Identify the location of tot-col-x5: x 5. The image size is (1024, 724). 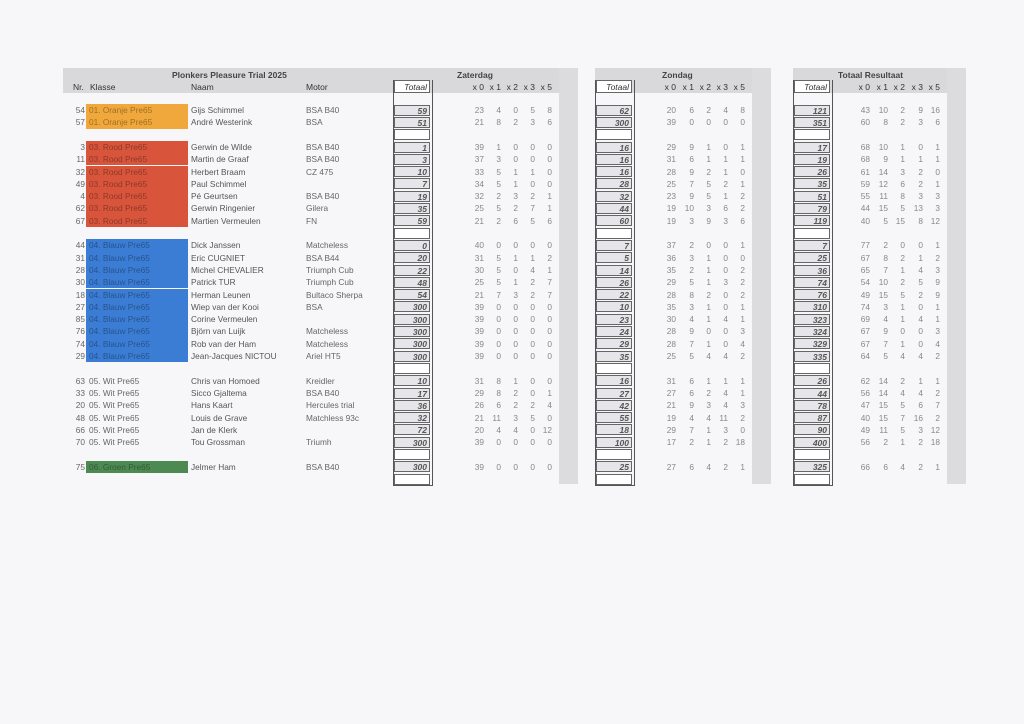
(934, 87).